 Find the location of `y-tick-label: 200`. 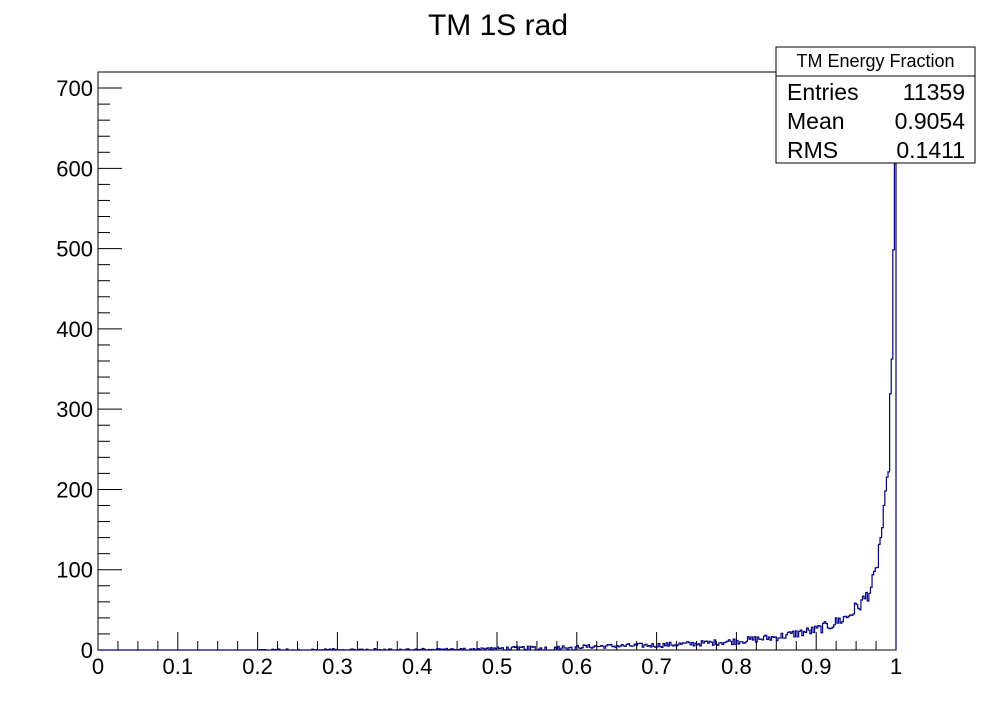

y-tick-label: 200 is located at coordinates (74, 489).